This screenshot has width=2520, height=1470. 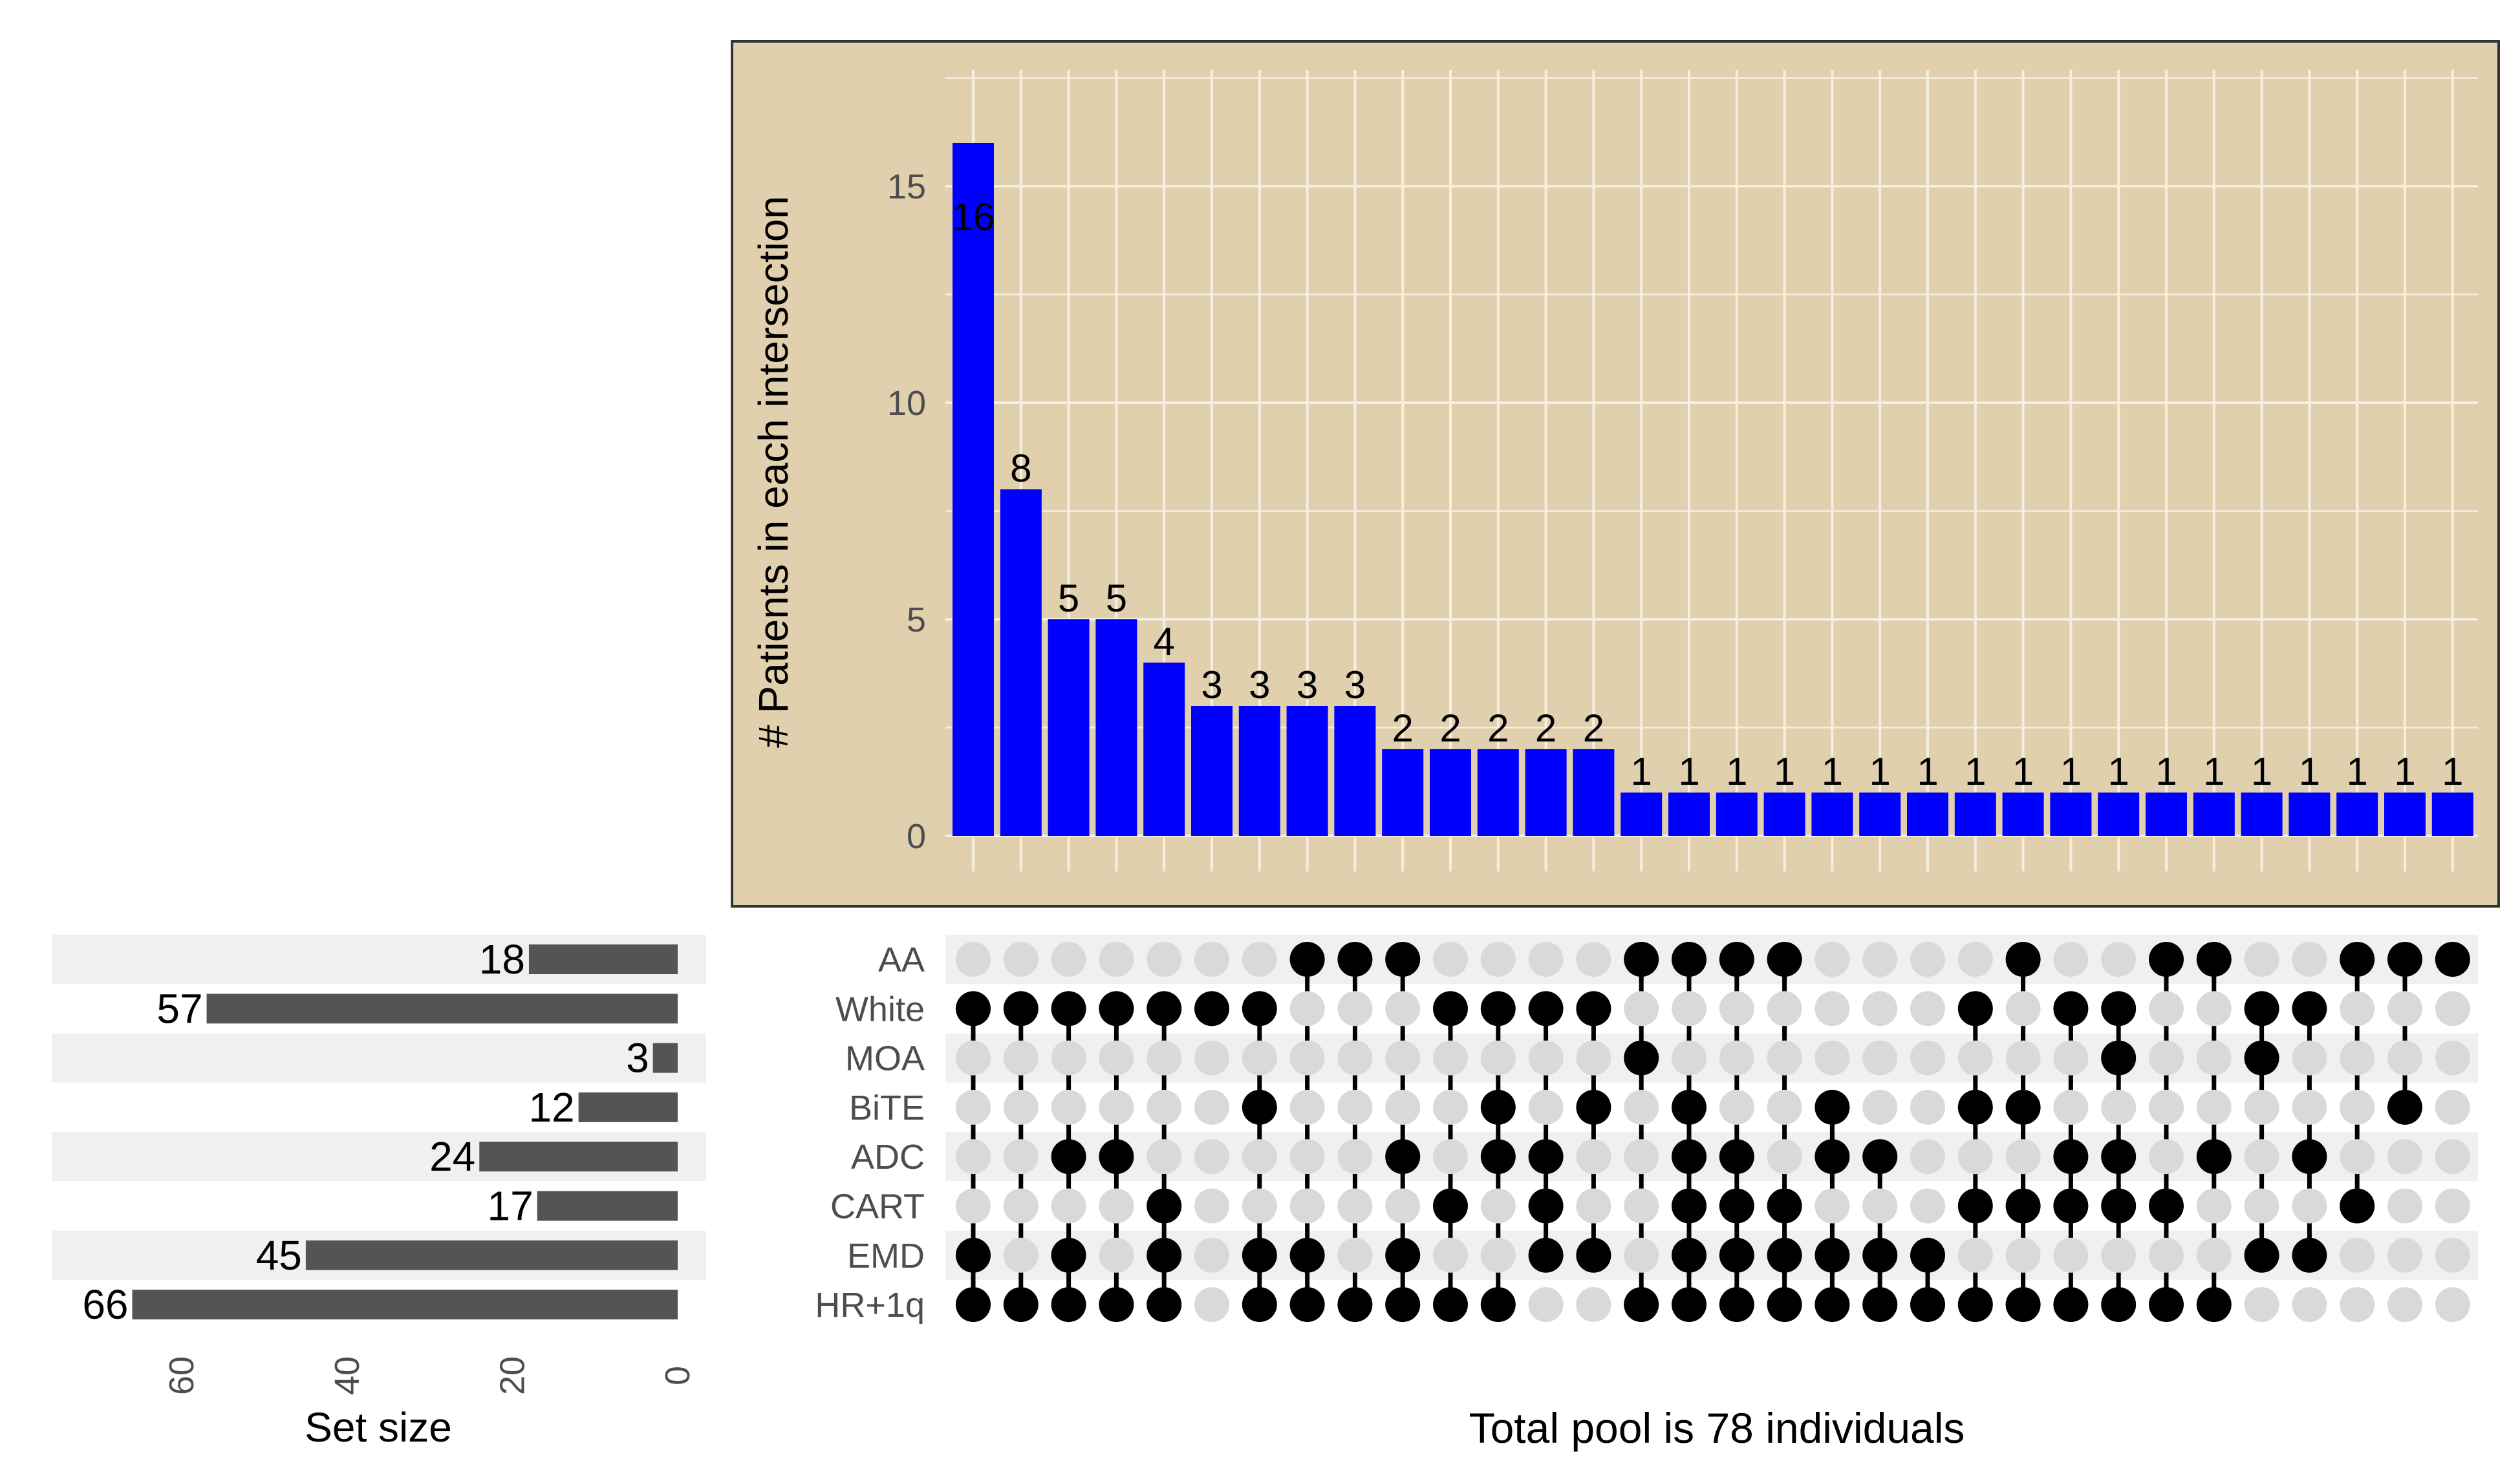 What do you see at coordinates (279, 1255) in the screenshot?
I see `set-size-value-label: 45` at bounding box center [279, 1255].